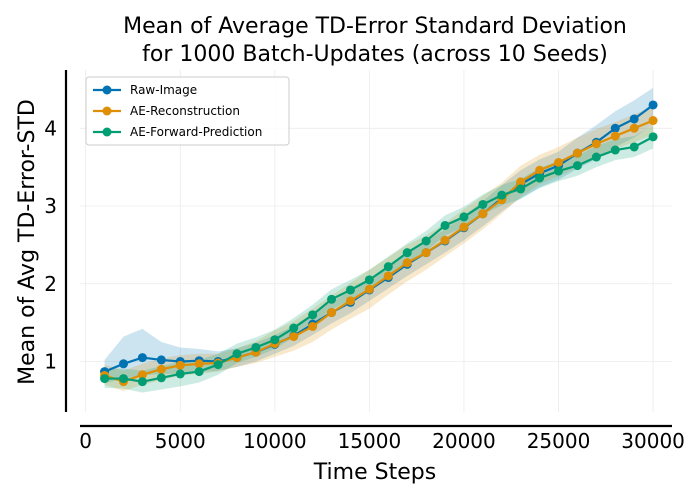  What do you see at coordinates (370, 441) in the screenshot?
I see `x-tick-label: 15000` at bounding box center [370, 441].